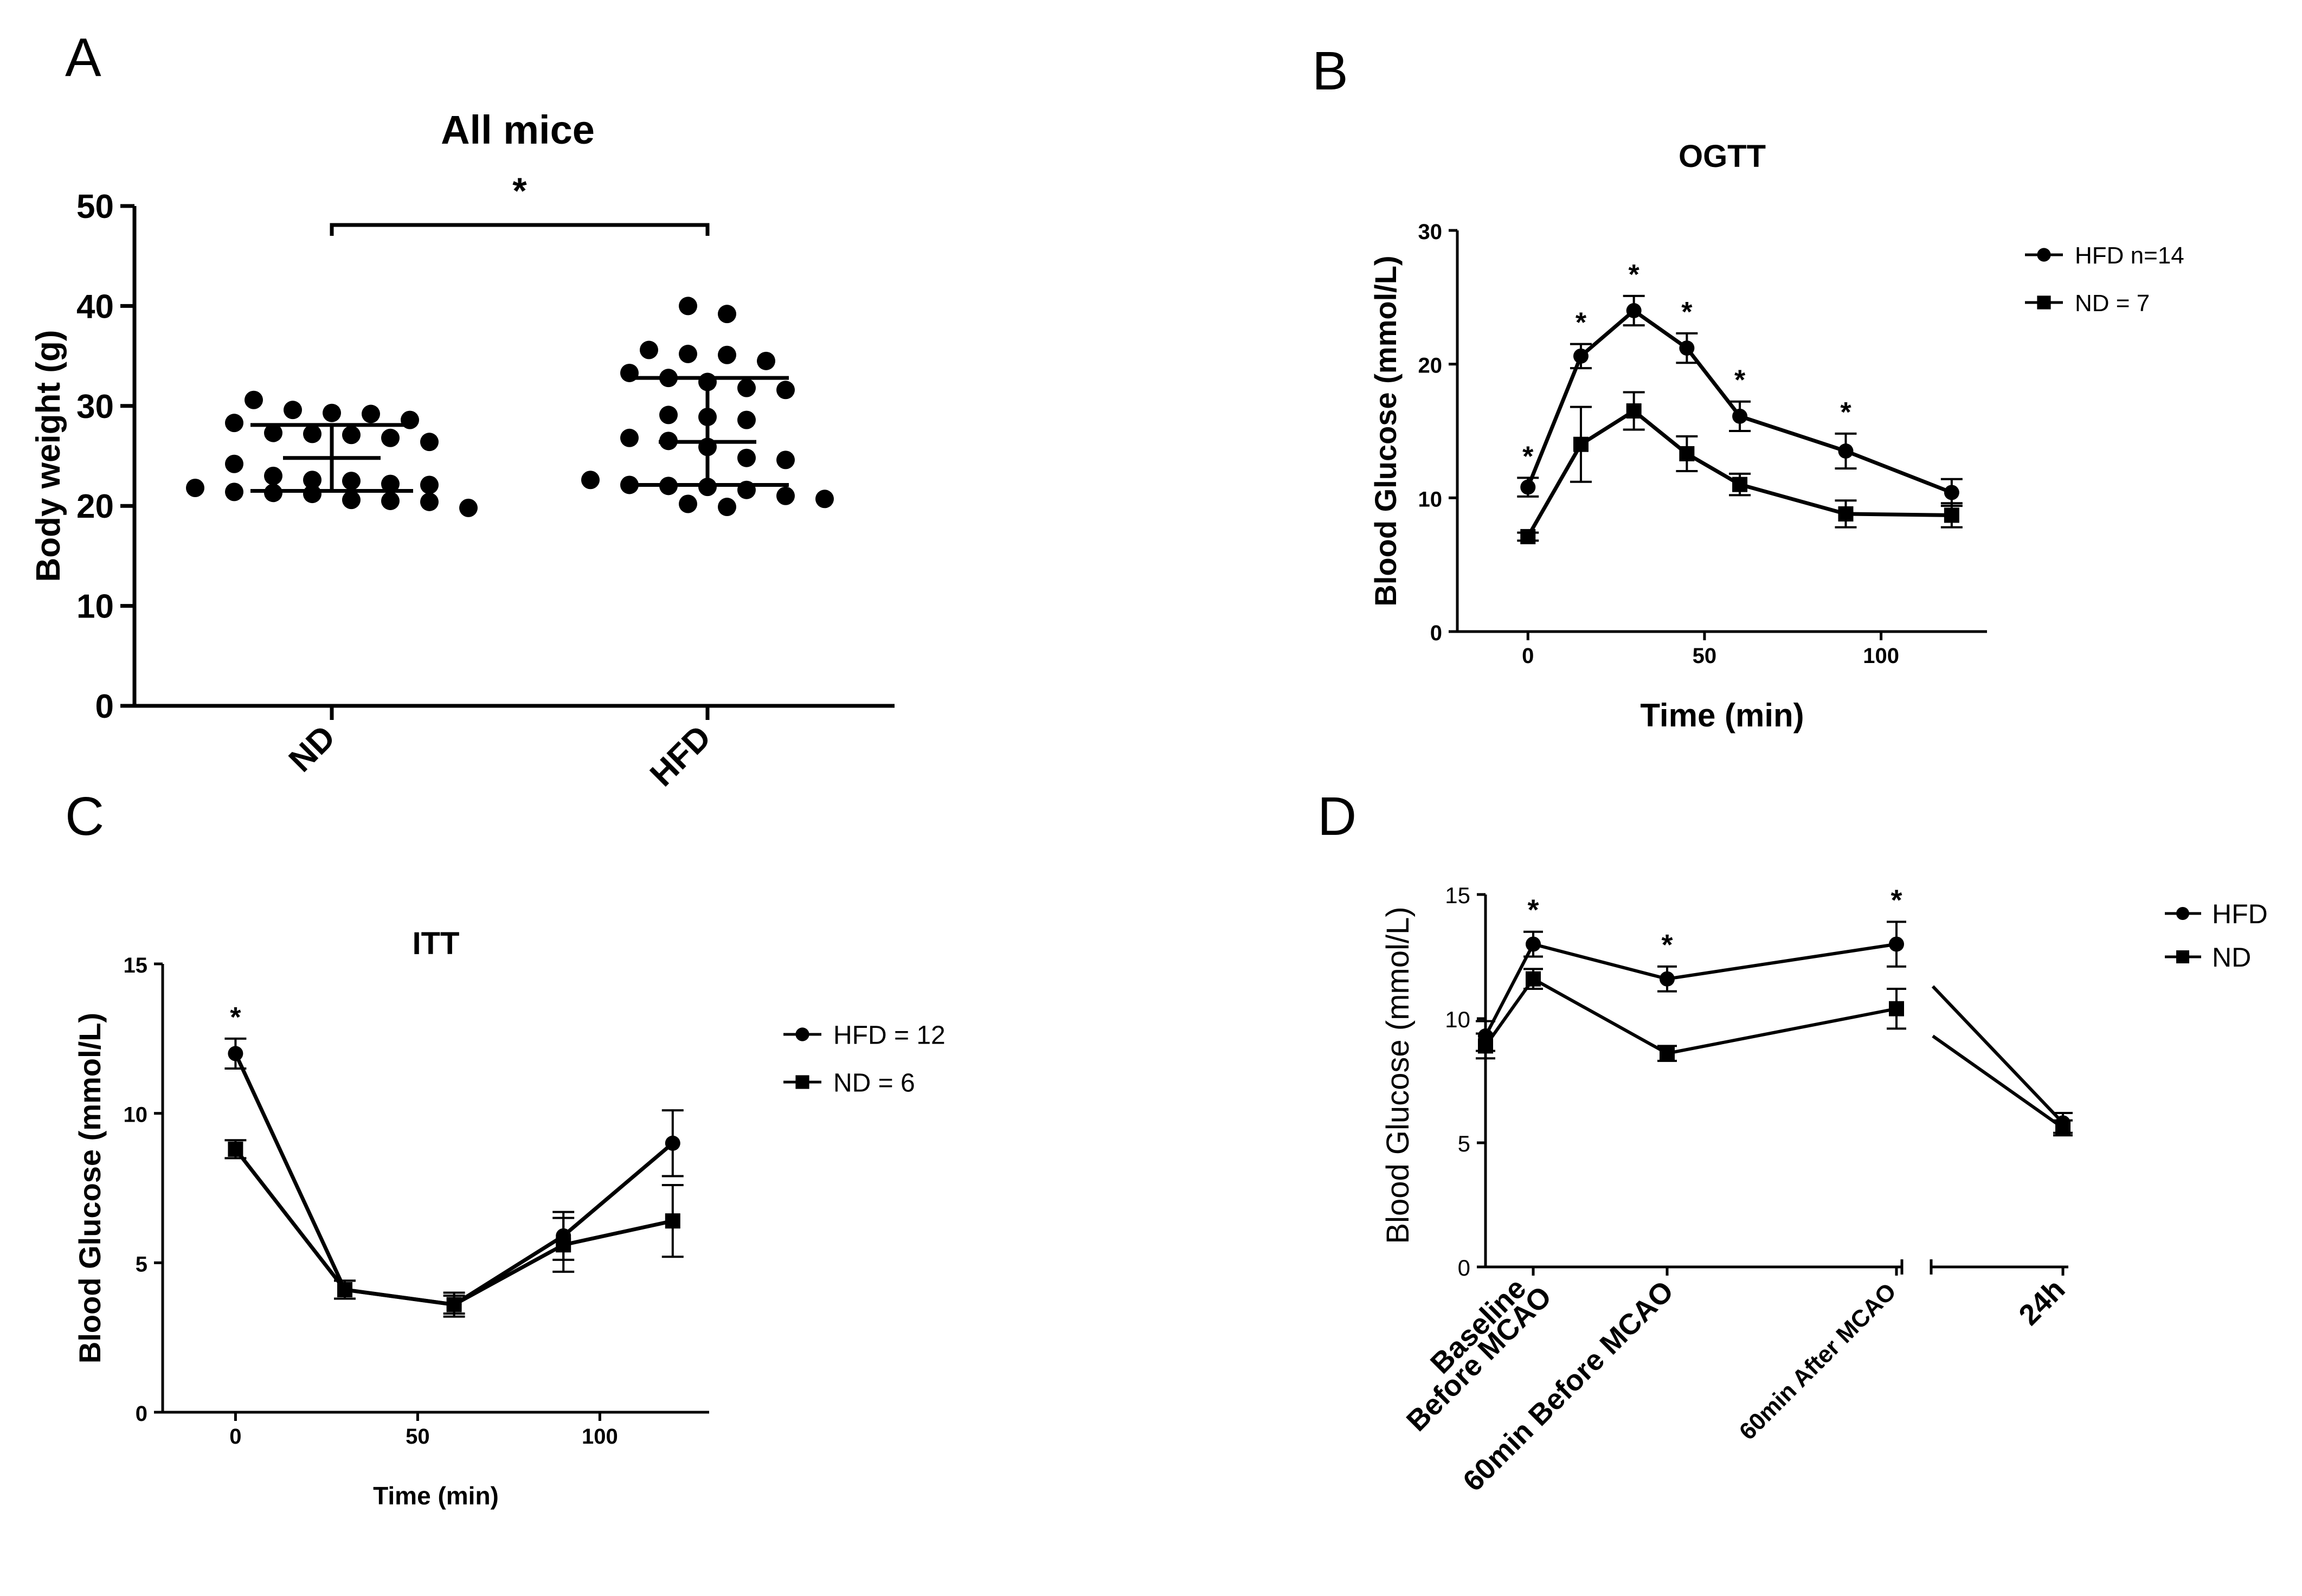 This screenshot has height=1596, width=2302. Describe the element at coordinates (1881, 656) in the screenshot. I see `x-tick-label: 100` at that location.